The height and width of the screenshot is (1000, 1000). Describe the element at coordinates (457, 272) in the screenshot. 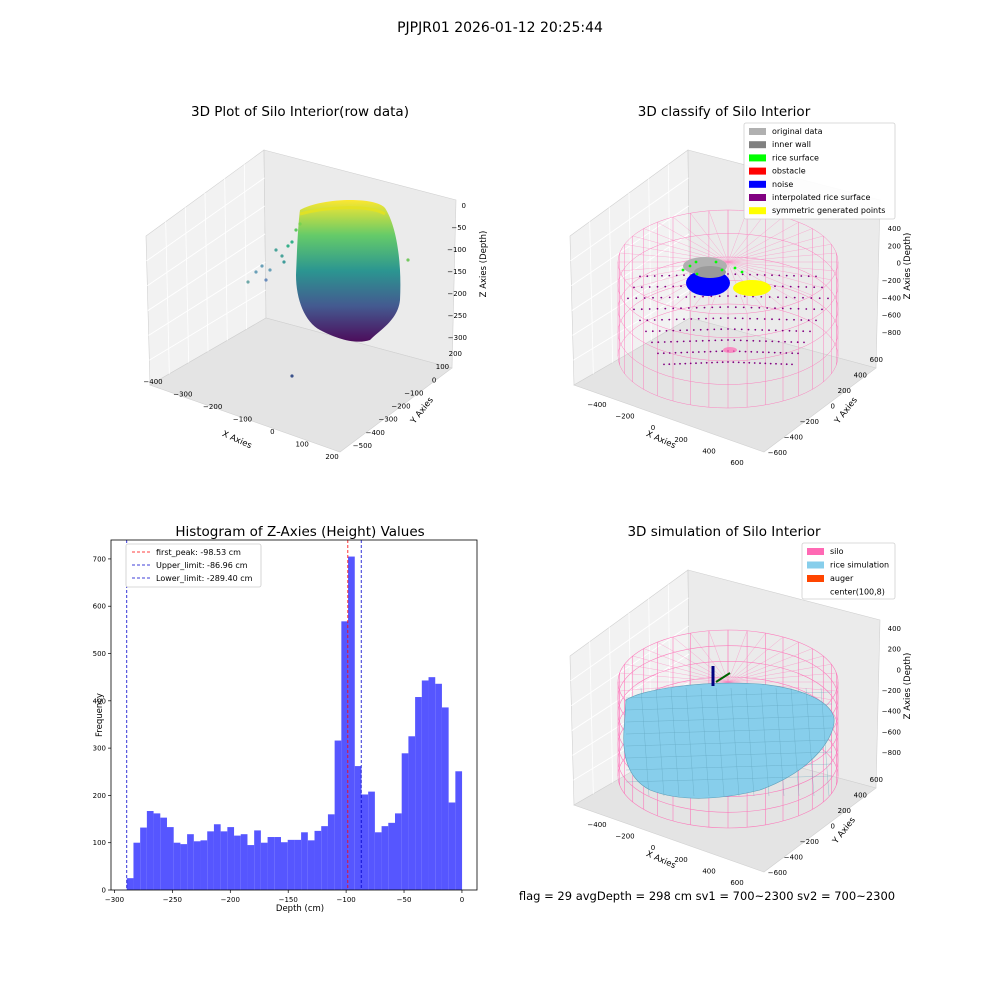

I see `raw-z-ticks: 0 −50 −100 −150 −200 −250 −300` at that location.